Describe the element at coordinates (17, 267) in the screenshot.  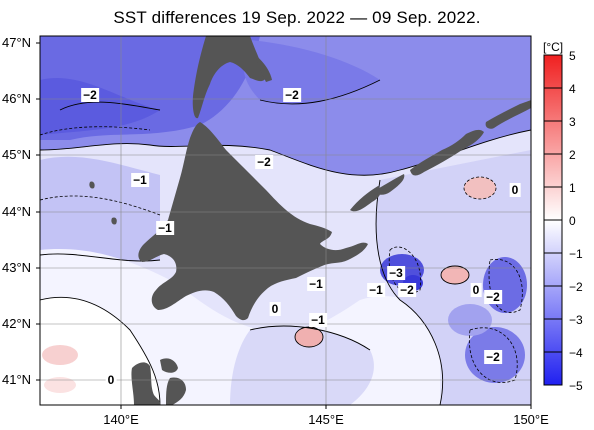
I see `lat-label-43: 43°N` at that location.